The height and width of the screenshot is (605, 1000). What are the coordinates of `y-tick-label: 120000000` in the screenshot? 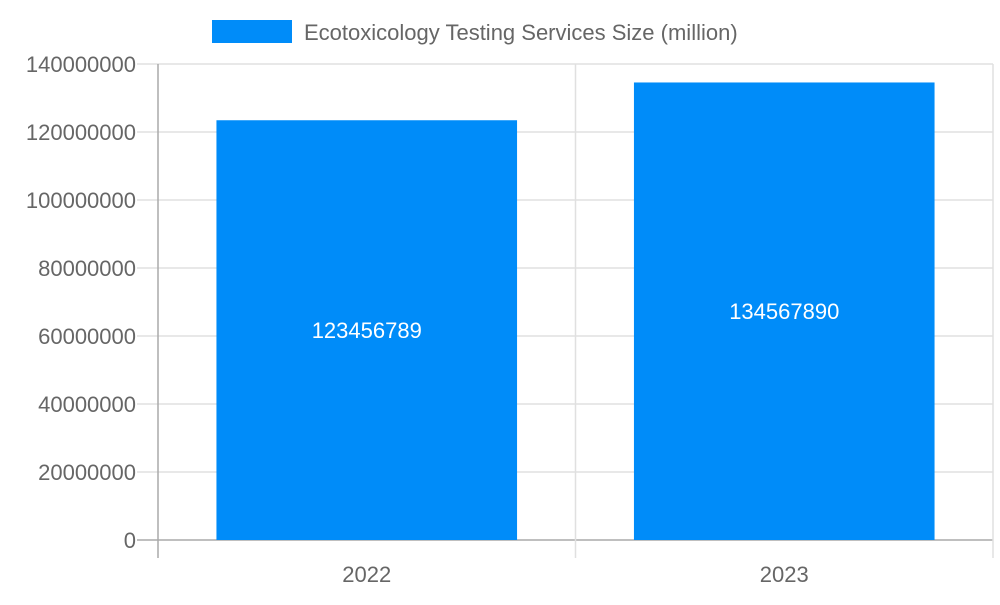 It's located at (81, 132).